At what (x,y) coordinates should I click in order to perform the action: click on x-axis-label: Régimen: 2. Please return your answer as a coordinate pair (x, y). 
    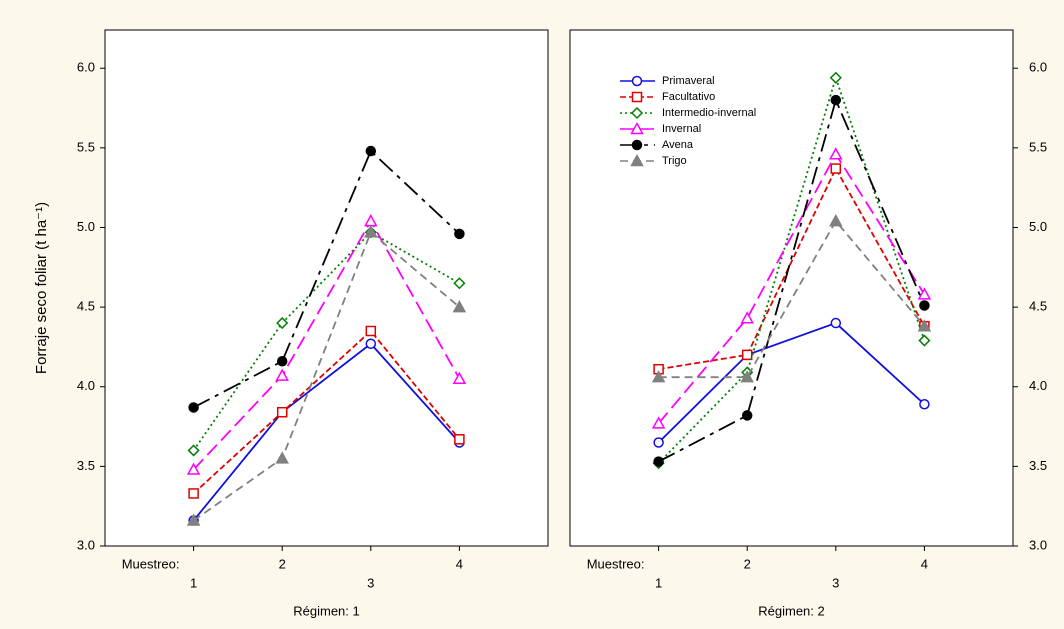
    Looking at the image, I should click on (791, 610).